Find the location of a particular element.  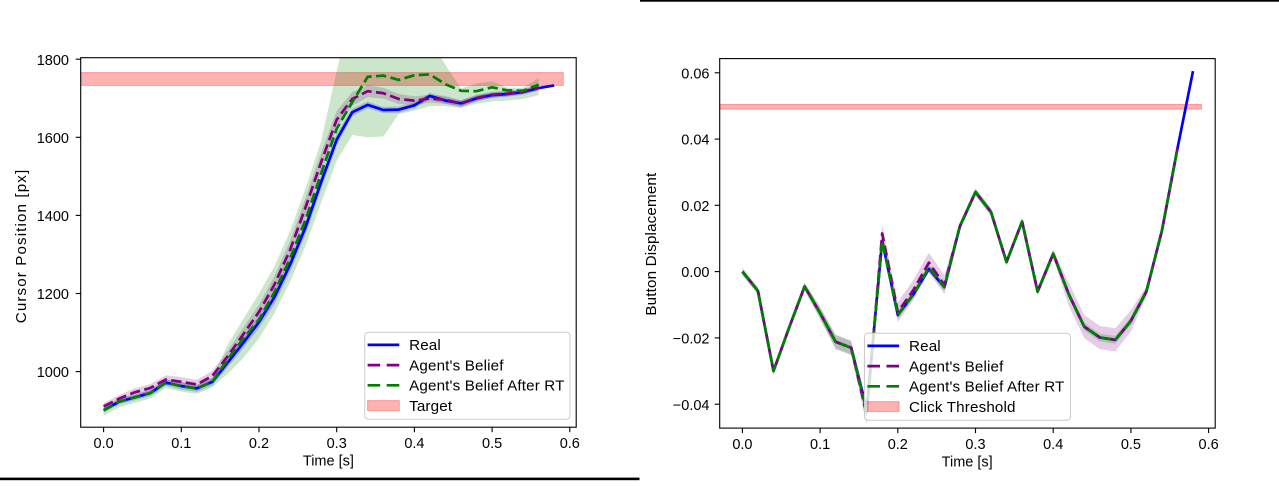

svg-text: Target is located at coordinates (431, 406).